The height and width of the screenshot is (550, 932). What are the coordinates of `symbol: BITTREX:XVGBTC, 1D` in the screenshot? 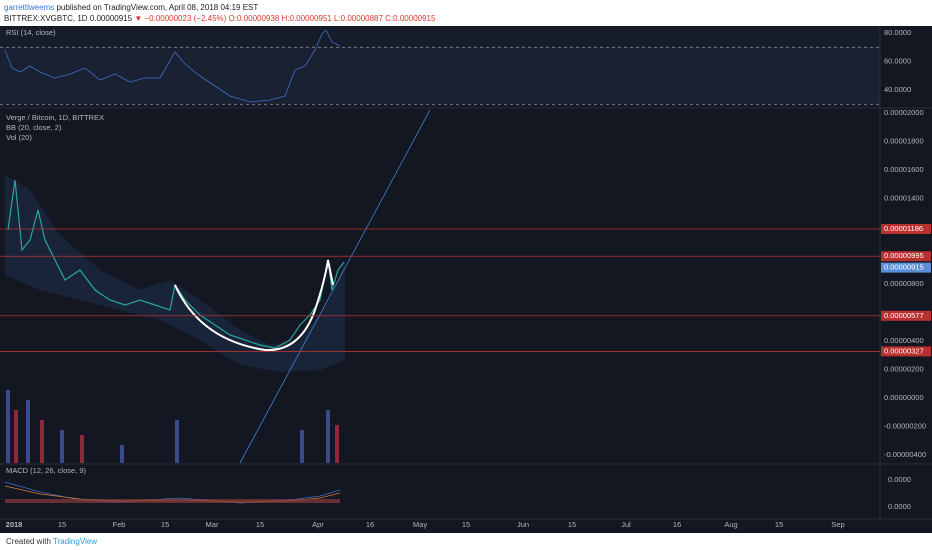 It's located at (46, 18).